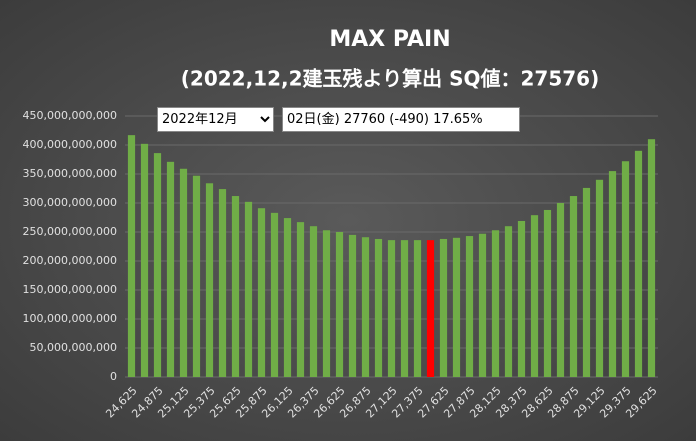 The image size is (696, 441). Describe the element at coordinates (70, 260) in the screenshot. I see `y-tick-label: 200,000,000,000` at that location.